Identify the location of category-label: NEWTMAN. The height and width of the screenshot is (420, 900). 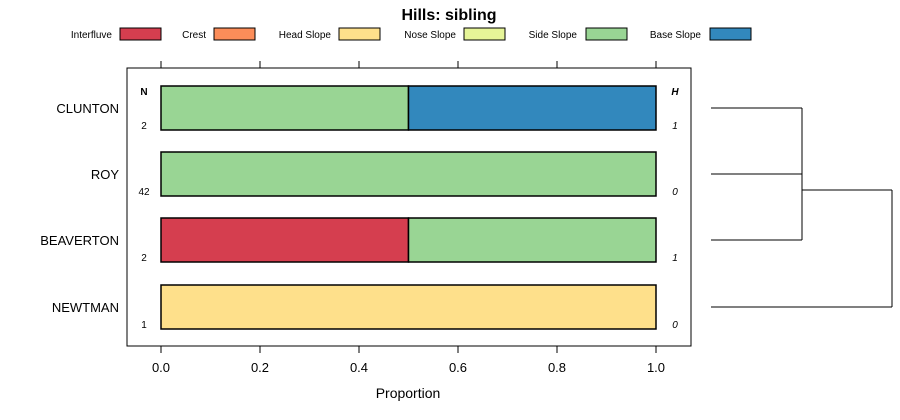
(85, 307).